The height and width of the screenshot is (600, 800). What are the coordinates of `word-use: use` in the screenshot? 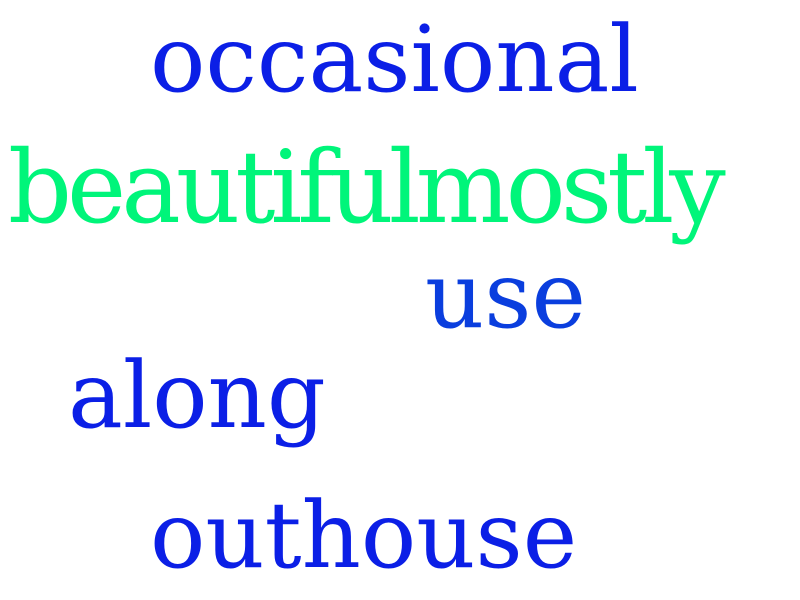 It's located at (505, 295).